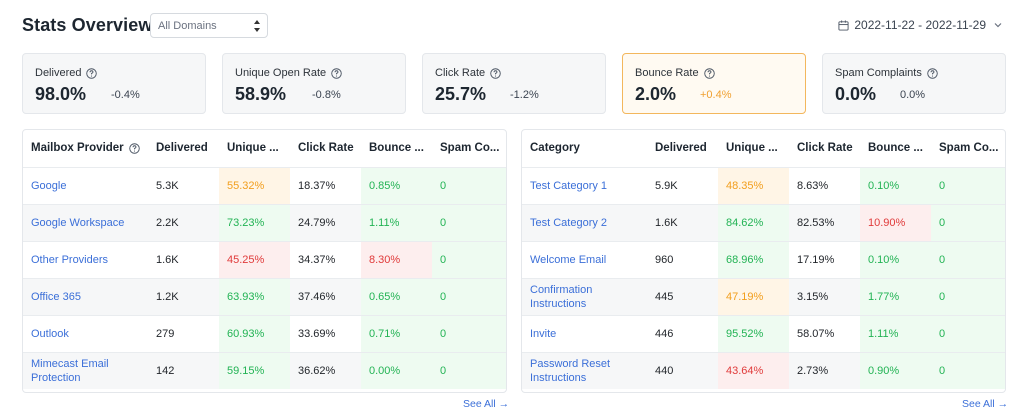  I want to click on bounce-cell: 1.77%, so click(895, 296).